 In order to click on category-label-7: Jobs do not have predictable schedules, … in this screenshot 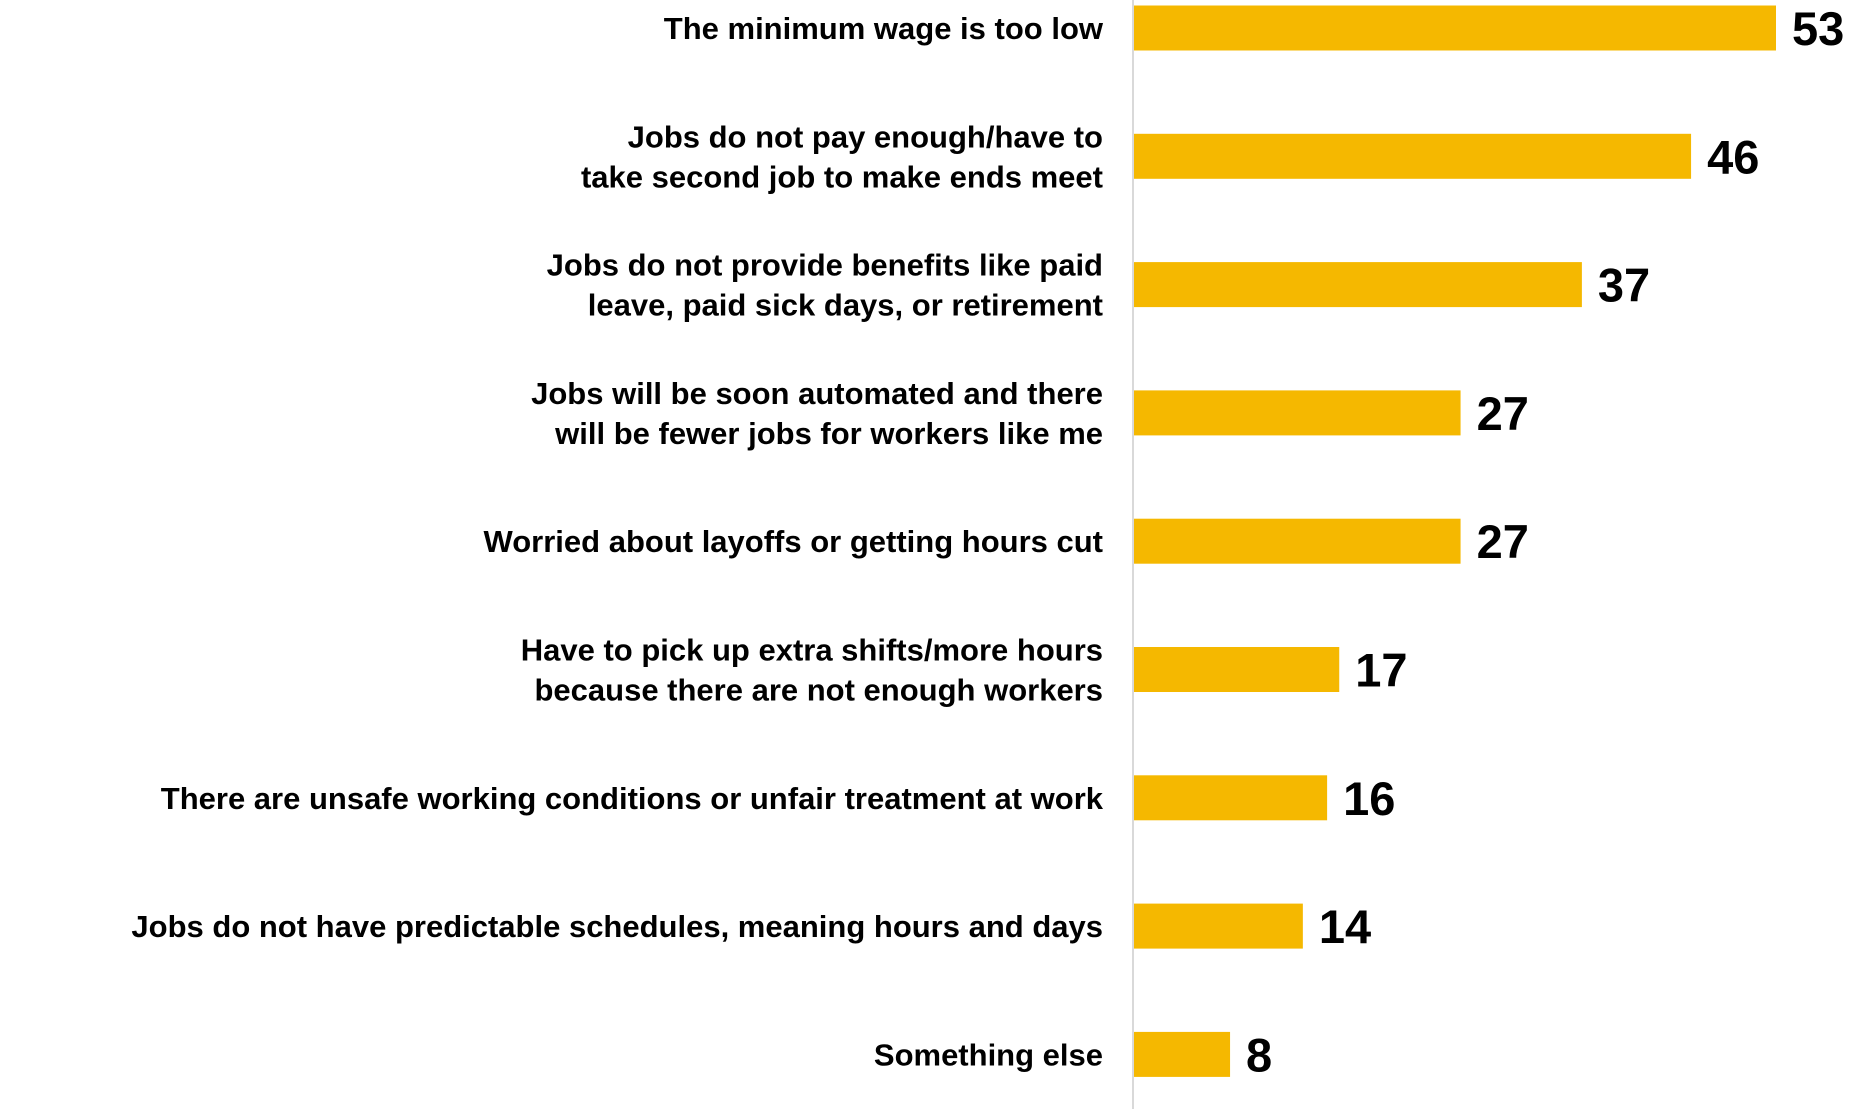, I will do `click(617, 926)`.